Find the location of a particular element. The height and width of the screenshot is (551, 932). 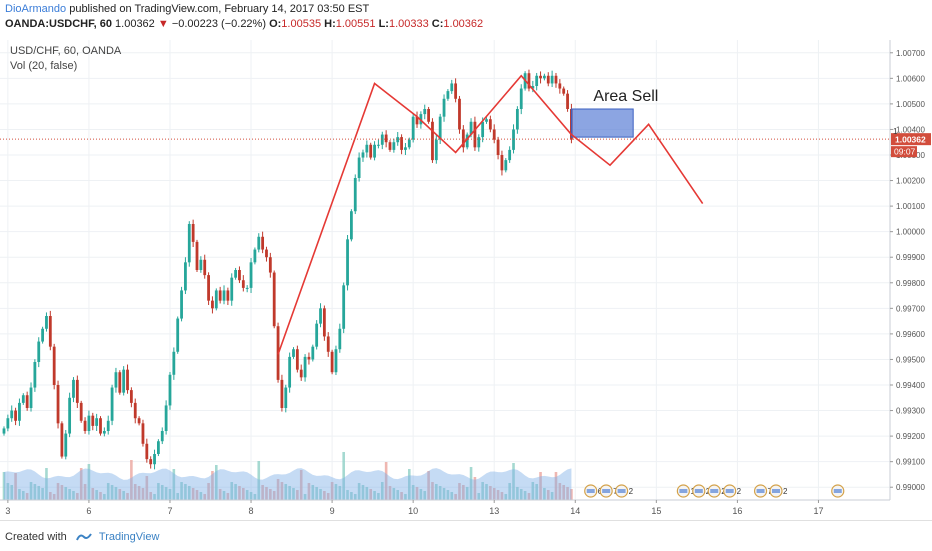

volume-indicator-label: Vol (20, false) is located at coordinates (44, 66).